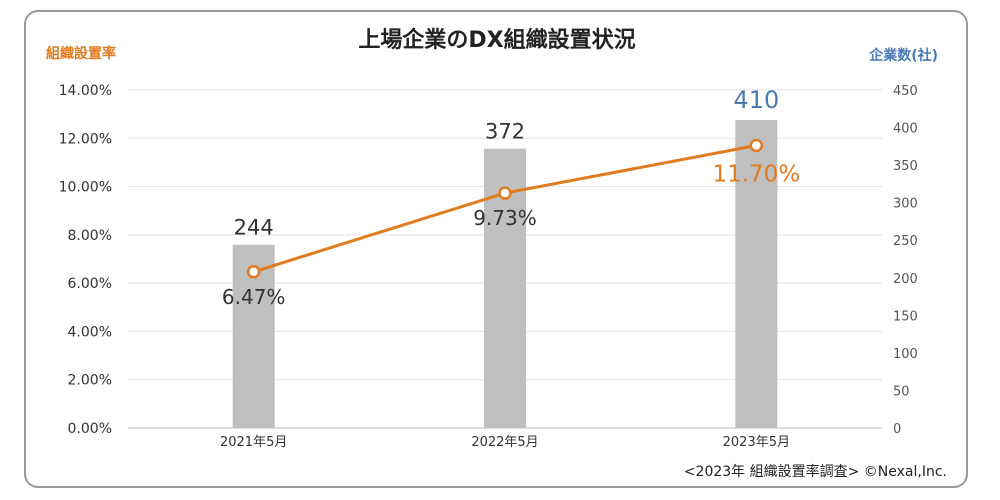 This screenshot has width=1000, height=500. Describe the element at coordinates (905, 354) in the screenshot. I see `right-tick-label: 100` at that location.